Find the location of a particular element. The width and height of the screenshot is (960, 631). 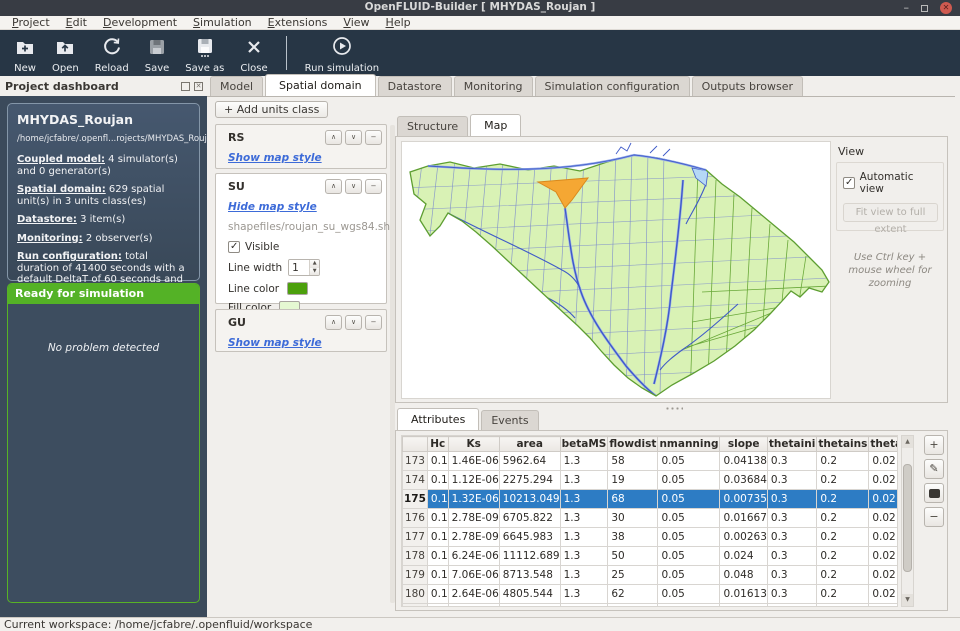

table-cell: 0.024 is located at coordinates (743, 556).